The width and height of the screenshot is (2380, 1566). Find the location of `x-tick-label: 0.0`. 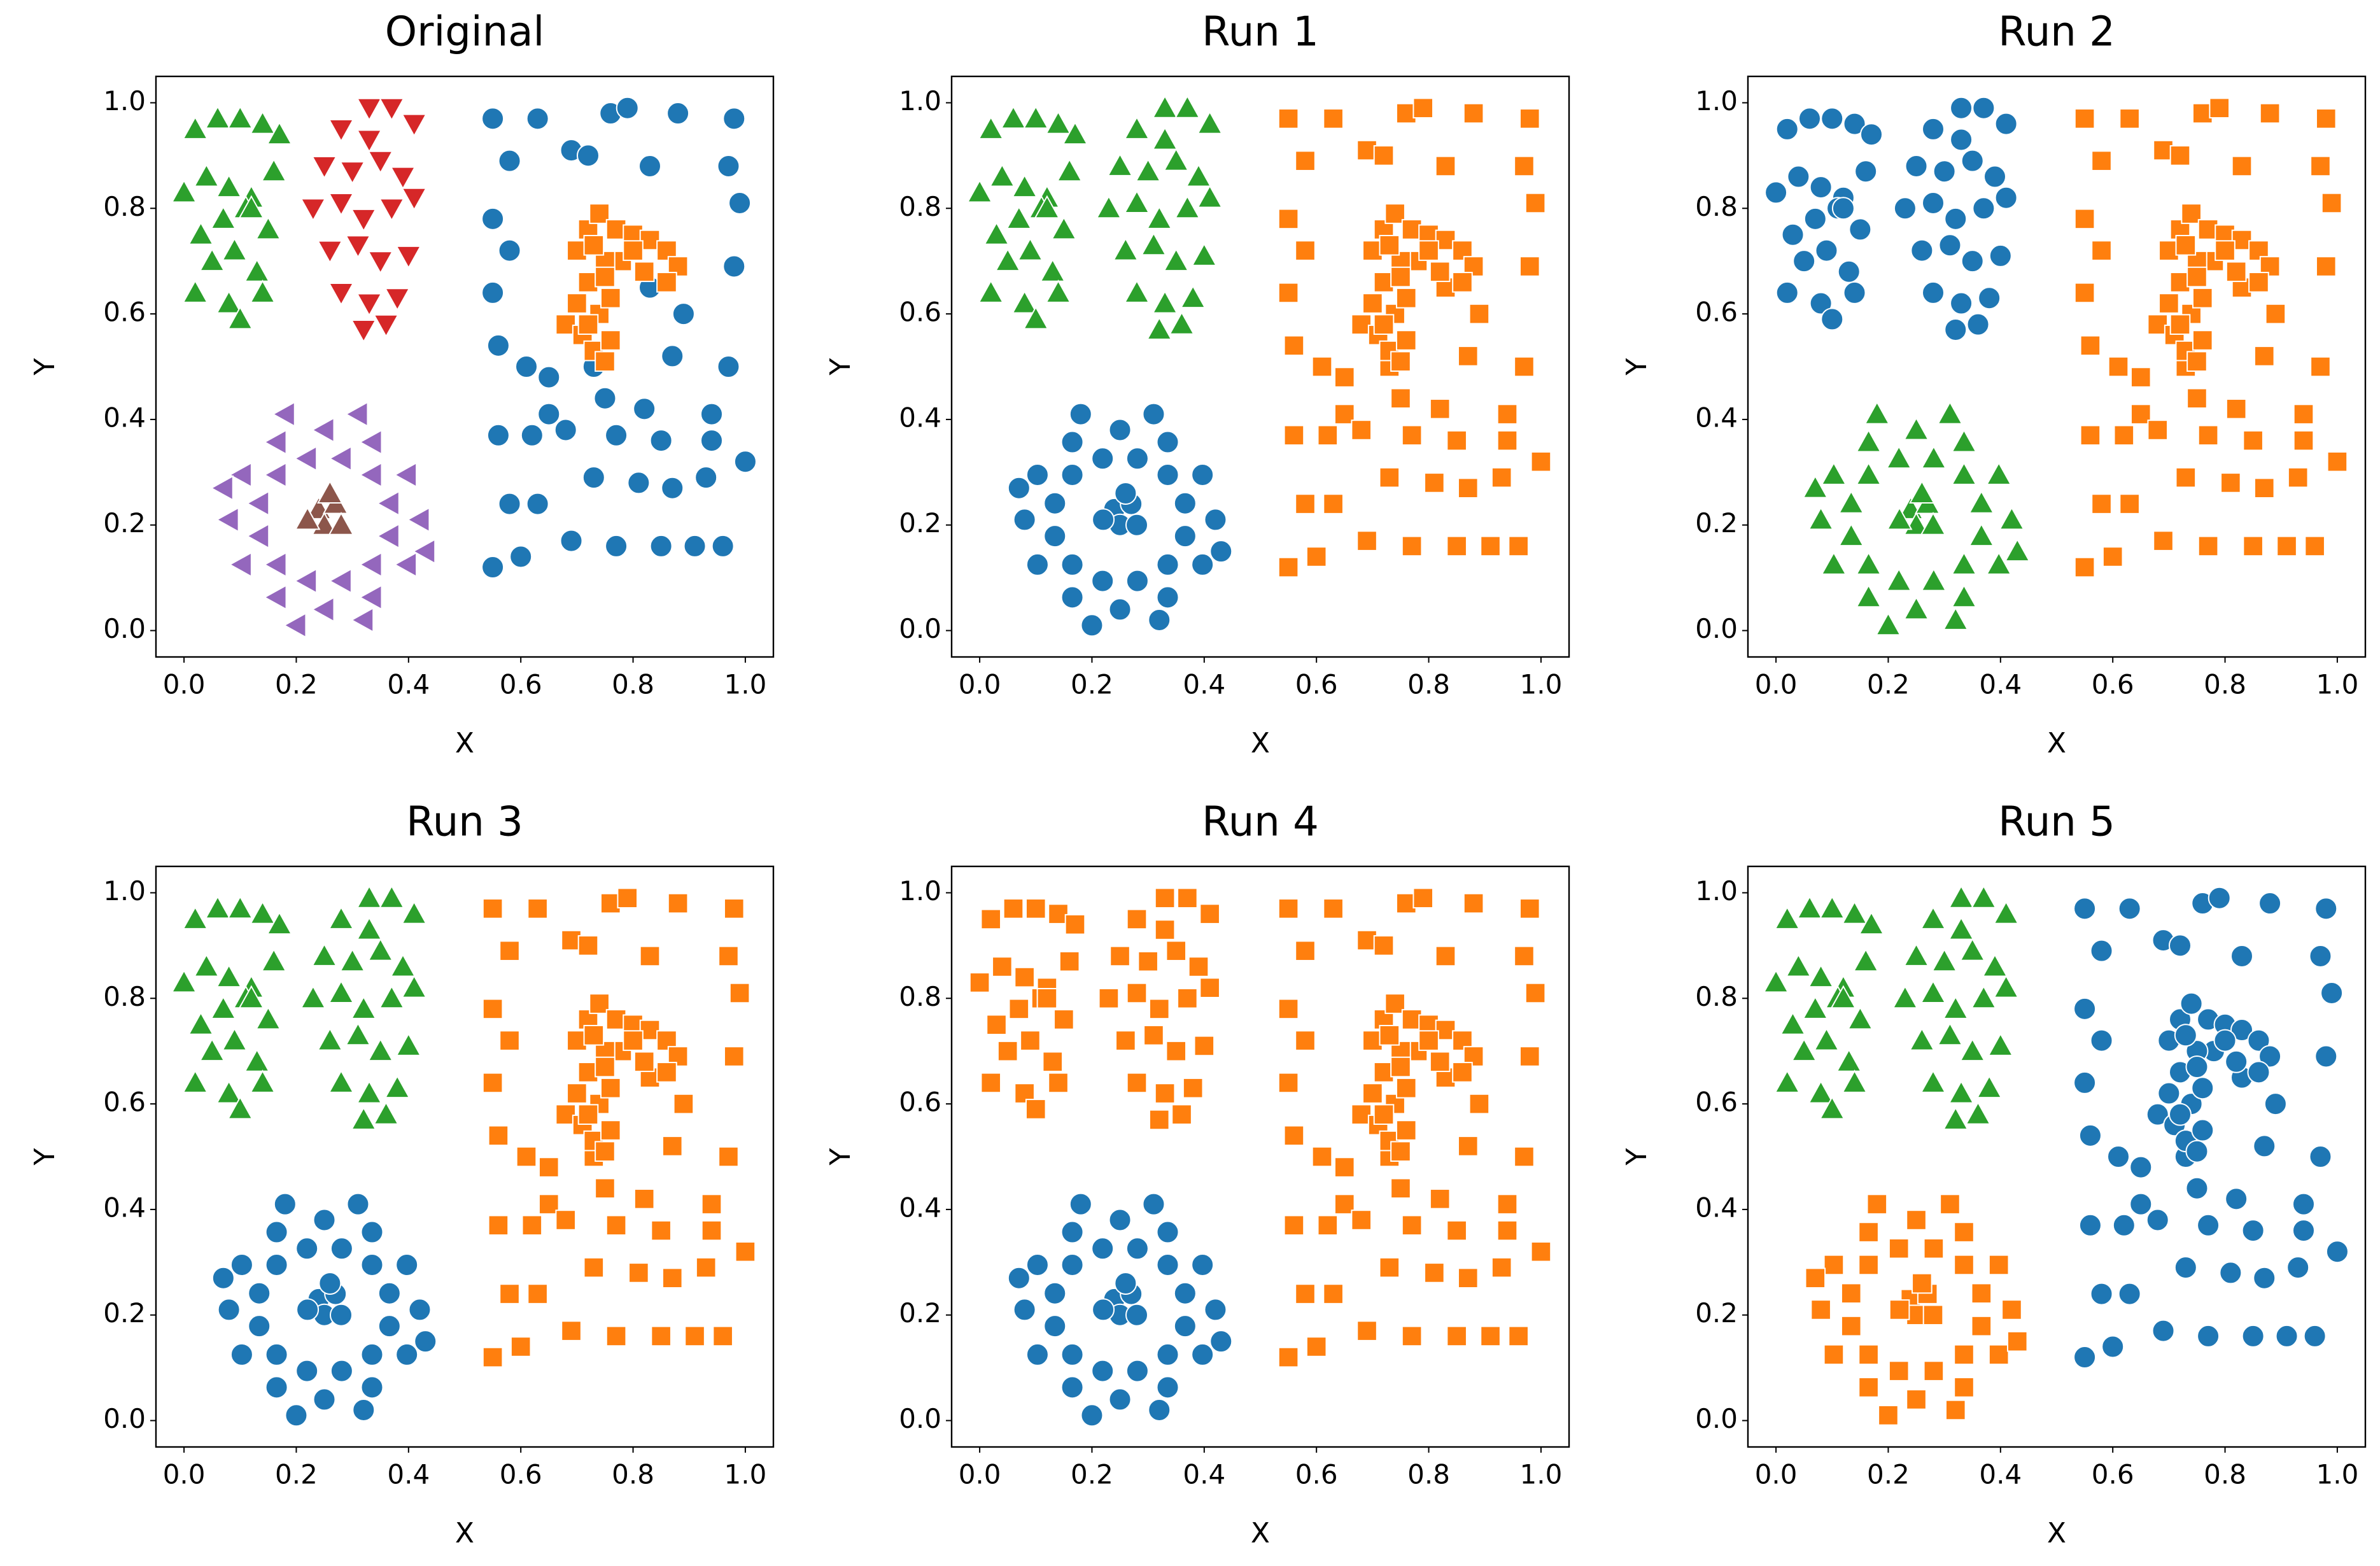

x-tick-label: 0.0 is located at coordinates (184, 684).